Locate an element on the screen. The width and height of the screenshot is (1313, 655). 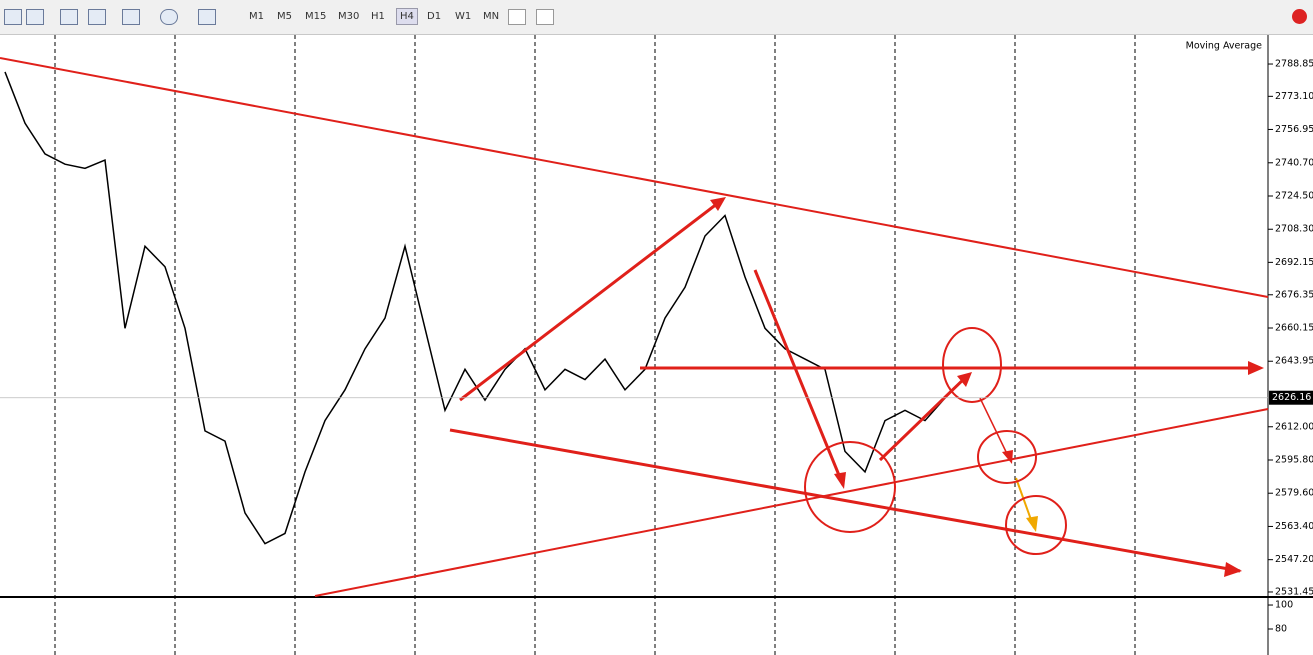
y-tick-label: 2643.95 is located at coordinates (1294, 361).